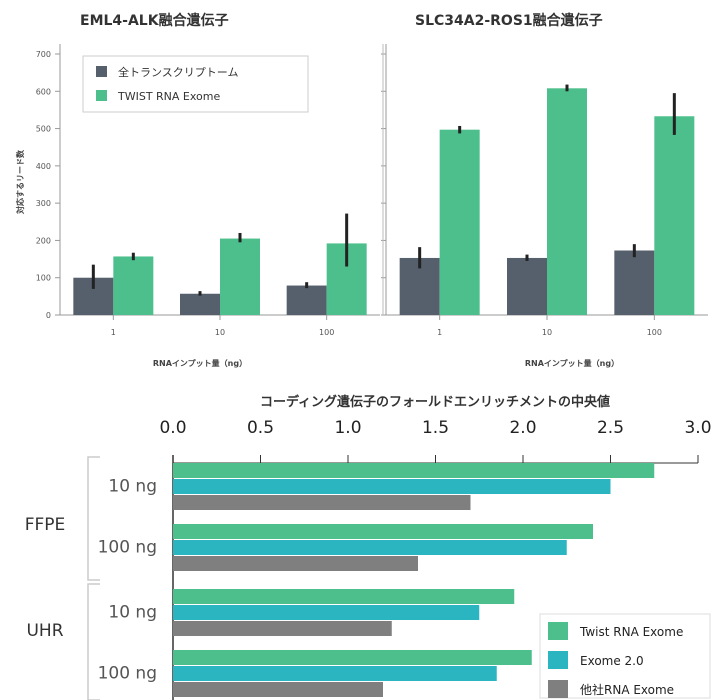 Image resolution: width=714 pixels, height=700 pixels. Describe the element at coordinates (435, 428) in the screenshot. I see `chart3-x-tick-label: 1.5` at that location.